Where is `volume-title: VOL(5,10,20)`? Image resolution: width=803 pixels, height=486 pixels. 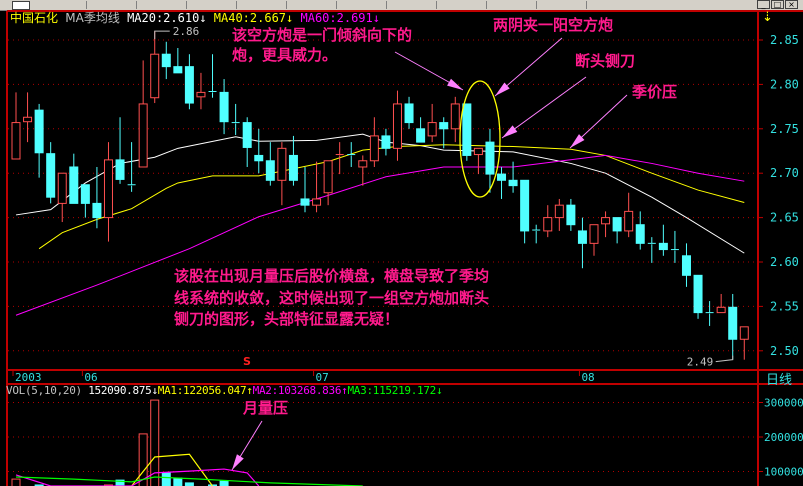 volume-title: VOL(5,10,20) is located at coordinates (44, 390).